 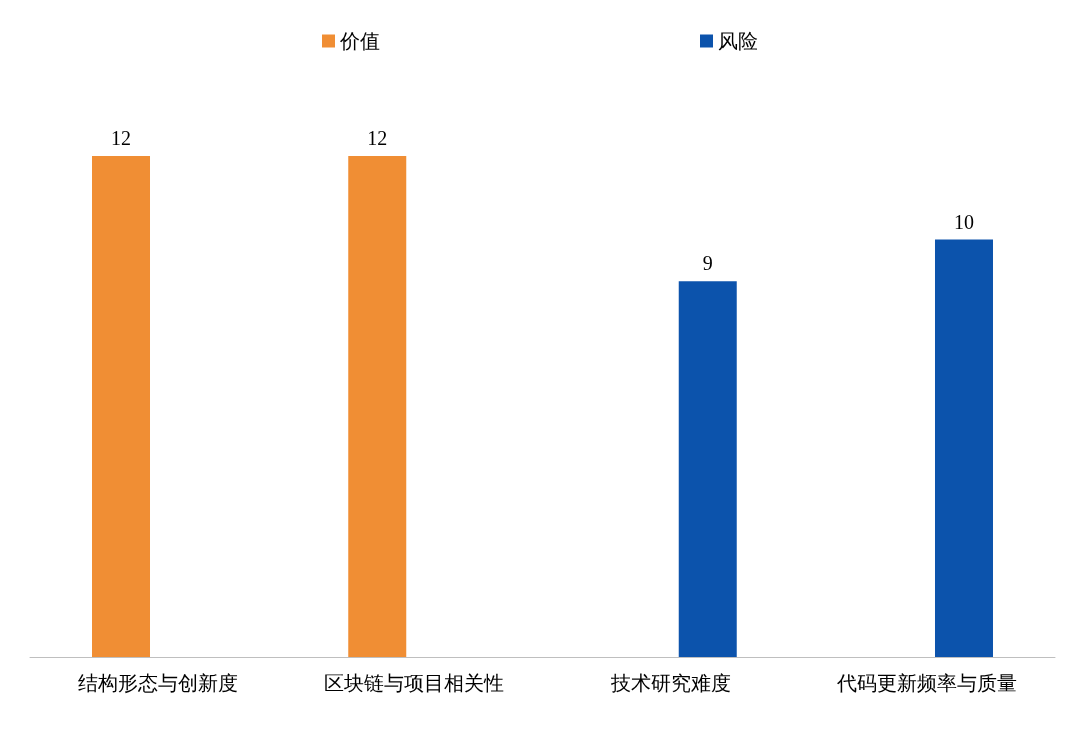 I want to click on legend-label: 风险, so click(x=738, y=41).